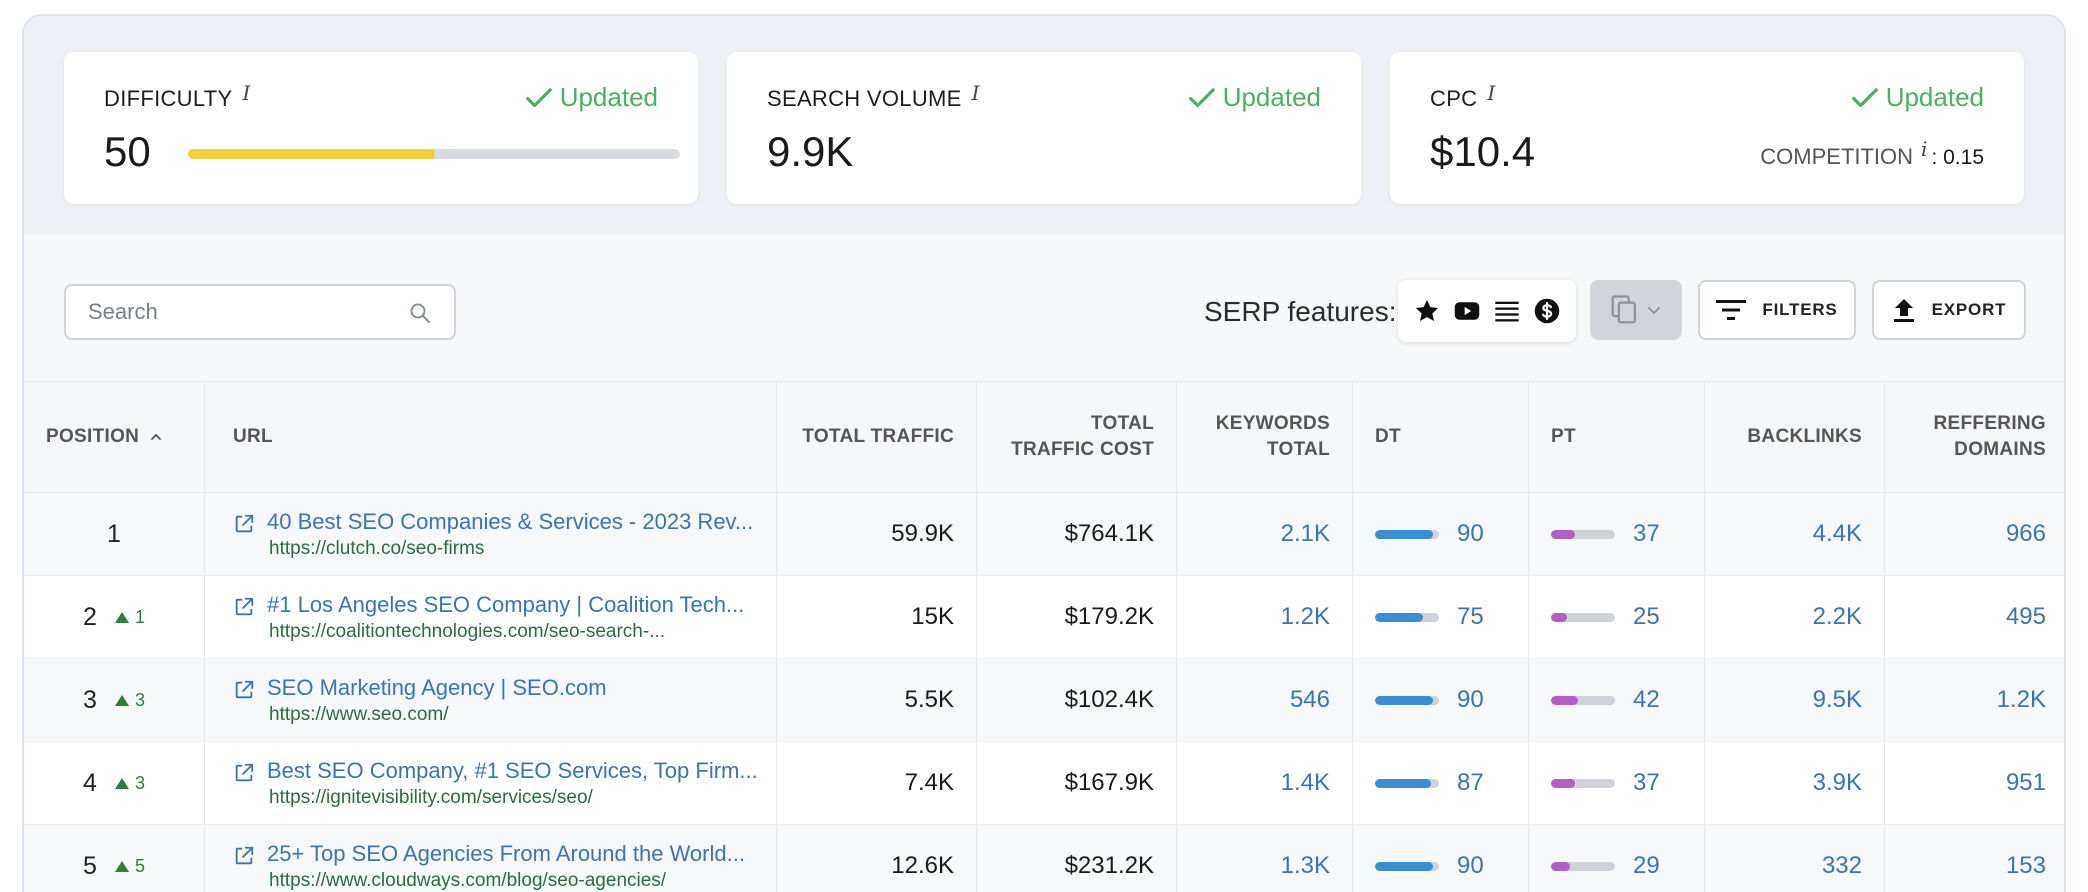 The height and width of the screenshot is (892, 2088). I want to click on filter-icon, so click(1731, 310).